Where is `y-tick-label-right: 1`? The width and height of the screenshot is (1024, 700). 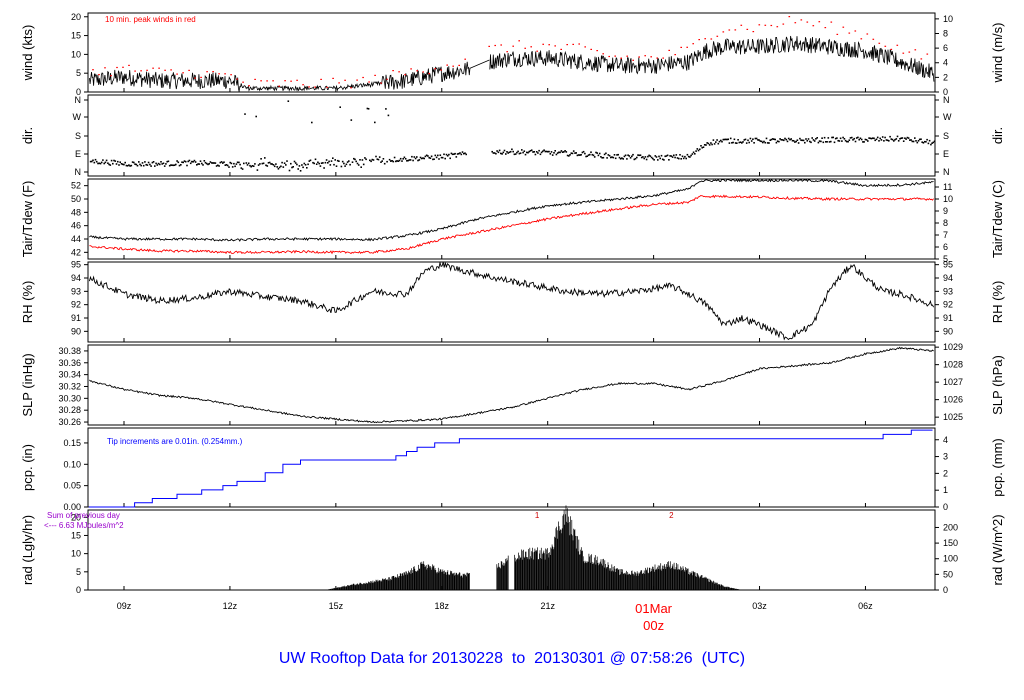
y-tick-label-right: 1 is located at coordinates (945, 490).